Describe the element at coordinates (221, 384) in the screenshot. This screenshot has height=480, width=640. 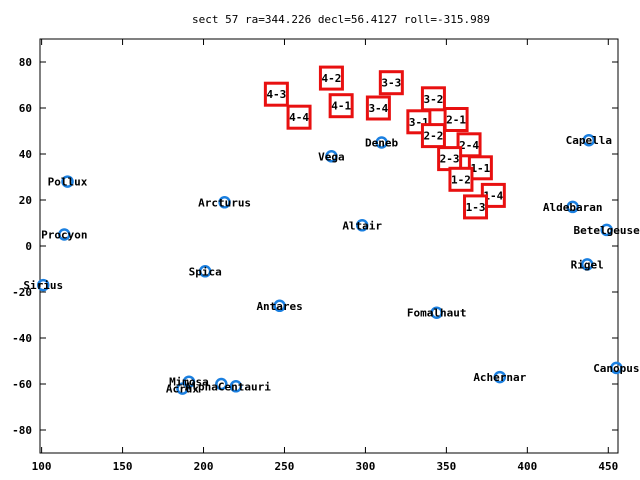
I see `star-marker-hadar` at that location.